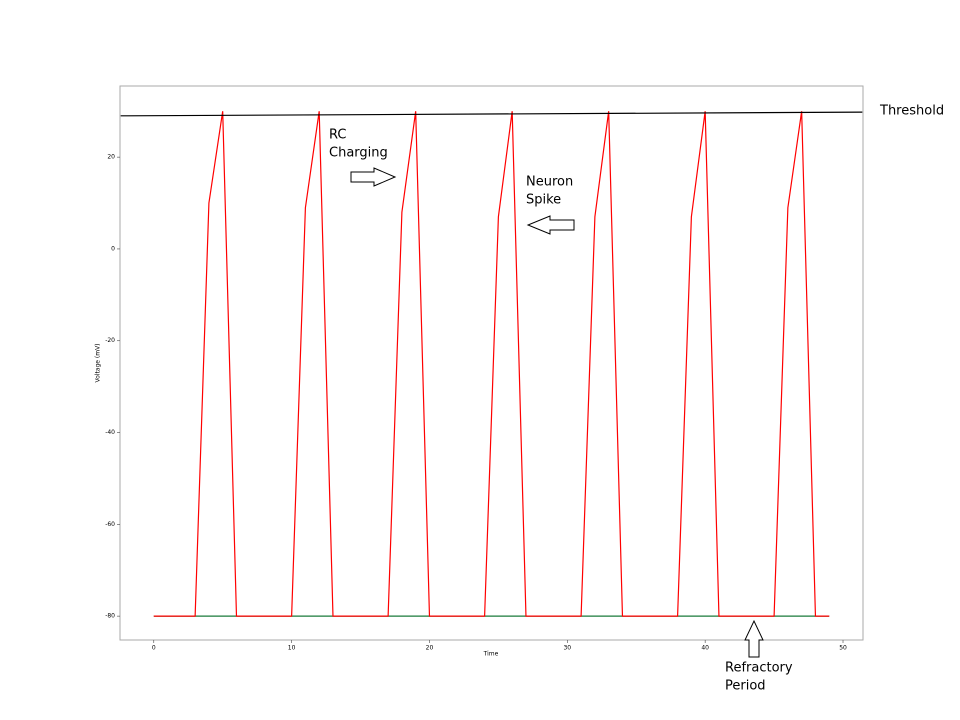 The width and height of the screenshot is (960, 720). I want to click on y-tick-label: -80, so click(110, 616).